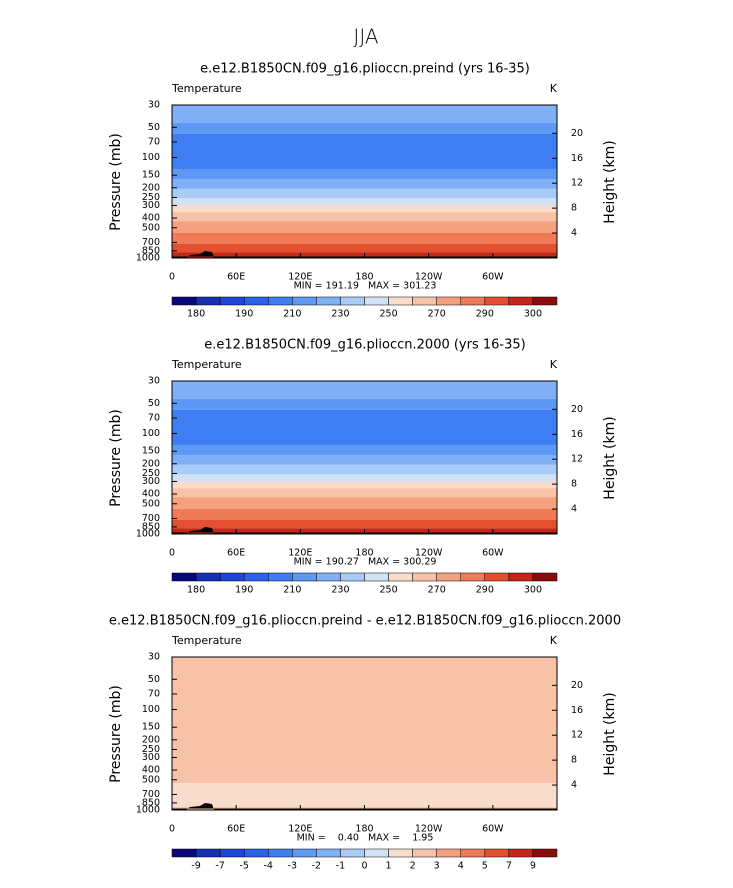  Describe the element at coordinates (413, 866) in the screenshot. I see `colorbar-label: 2` at that location.